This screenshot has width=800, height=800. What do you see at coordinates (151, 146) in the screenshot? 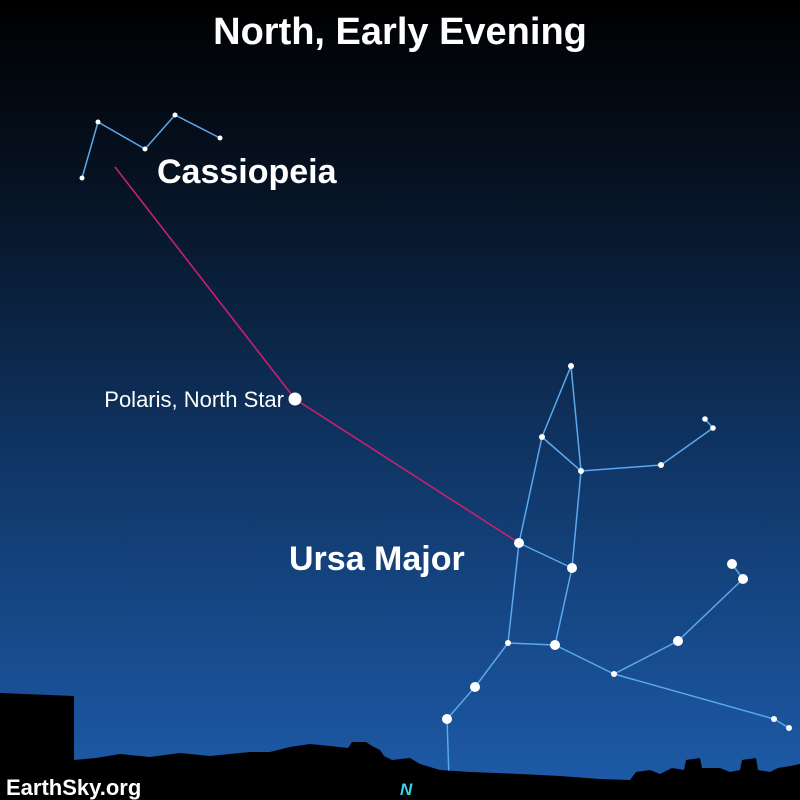
I see `cassiopeia-stars` at bounding box center [151, 146].